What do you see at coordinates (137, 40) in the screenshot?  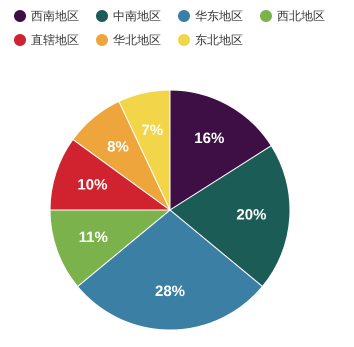 I see `legend-label: 华北地区` at bounding box center [137, 40].